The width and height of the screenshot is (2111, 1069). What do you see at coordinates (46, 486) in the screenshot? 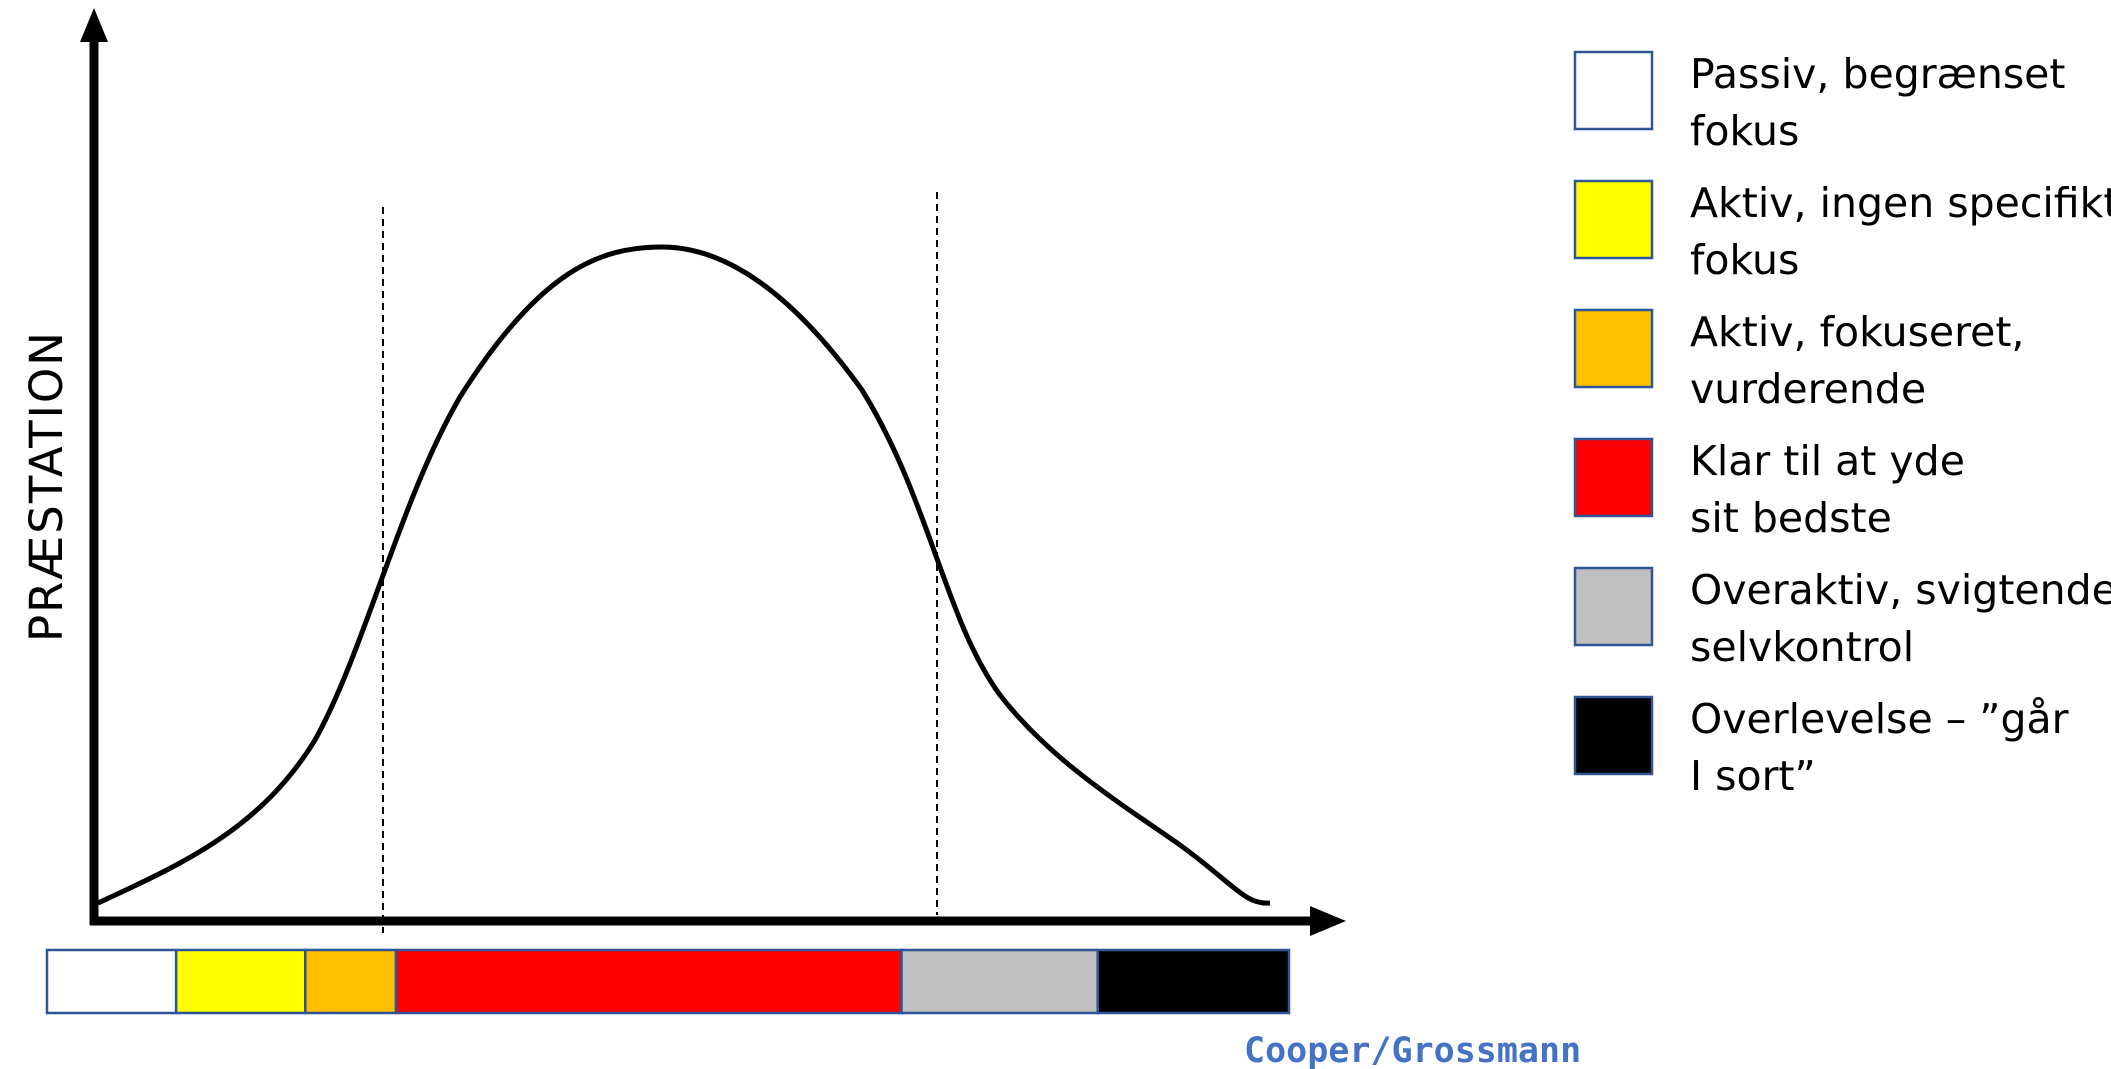
I see `y-axis-label: PRÆSTATION` at bounding box center [46, 486].